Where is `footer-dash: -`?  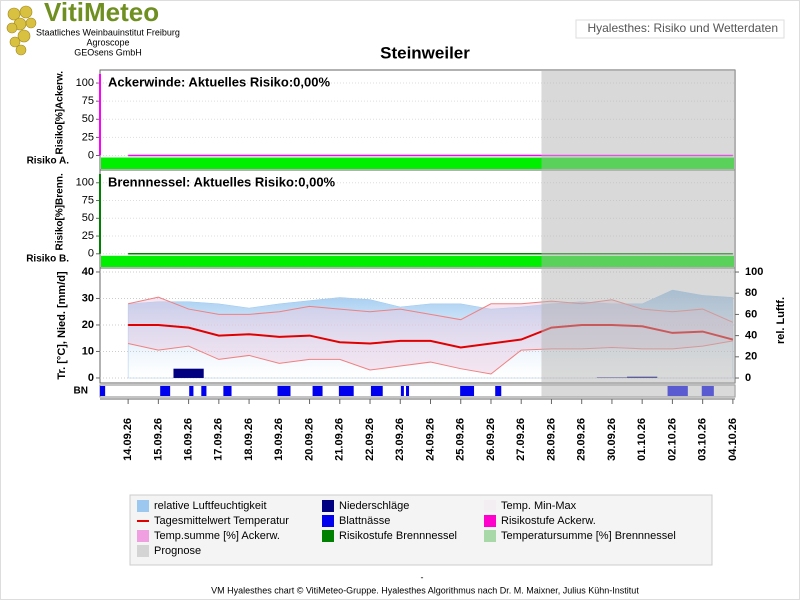 footer-dash: - is located at coordinates (422, 577).